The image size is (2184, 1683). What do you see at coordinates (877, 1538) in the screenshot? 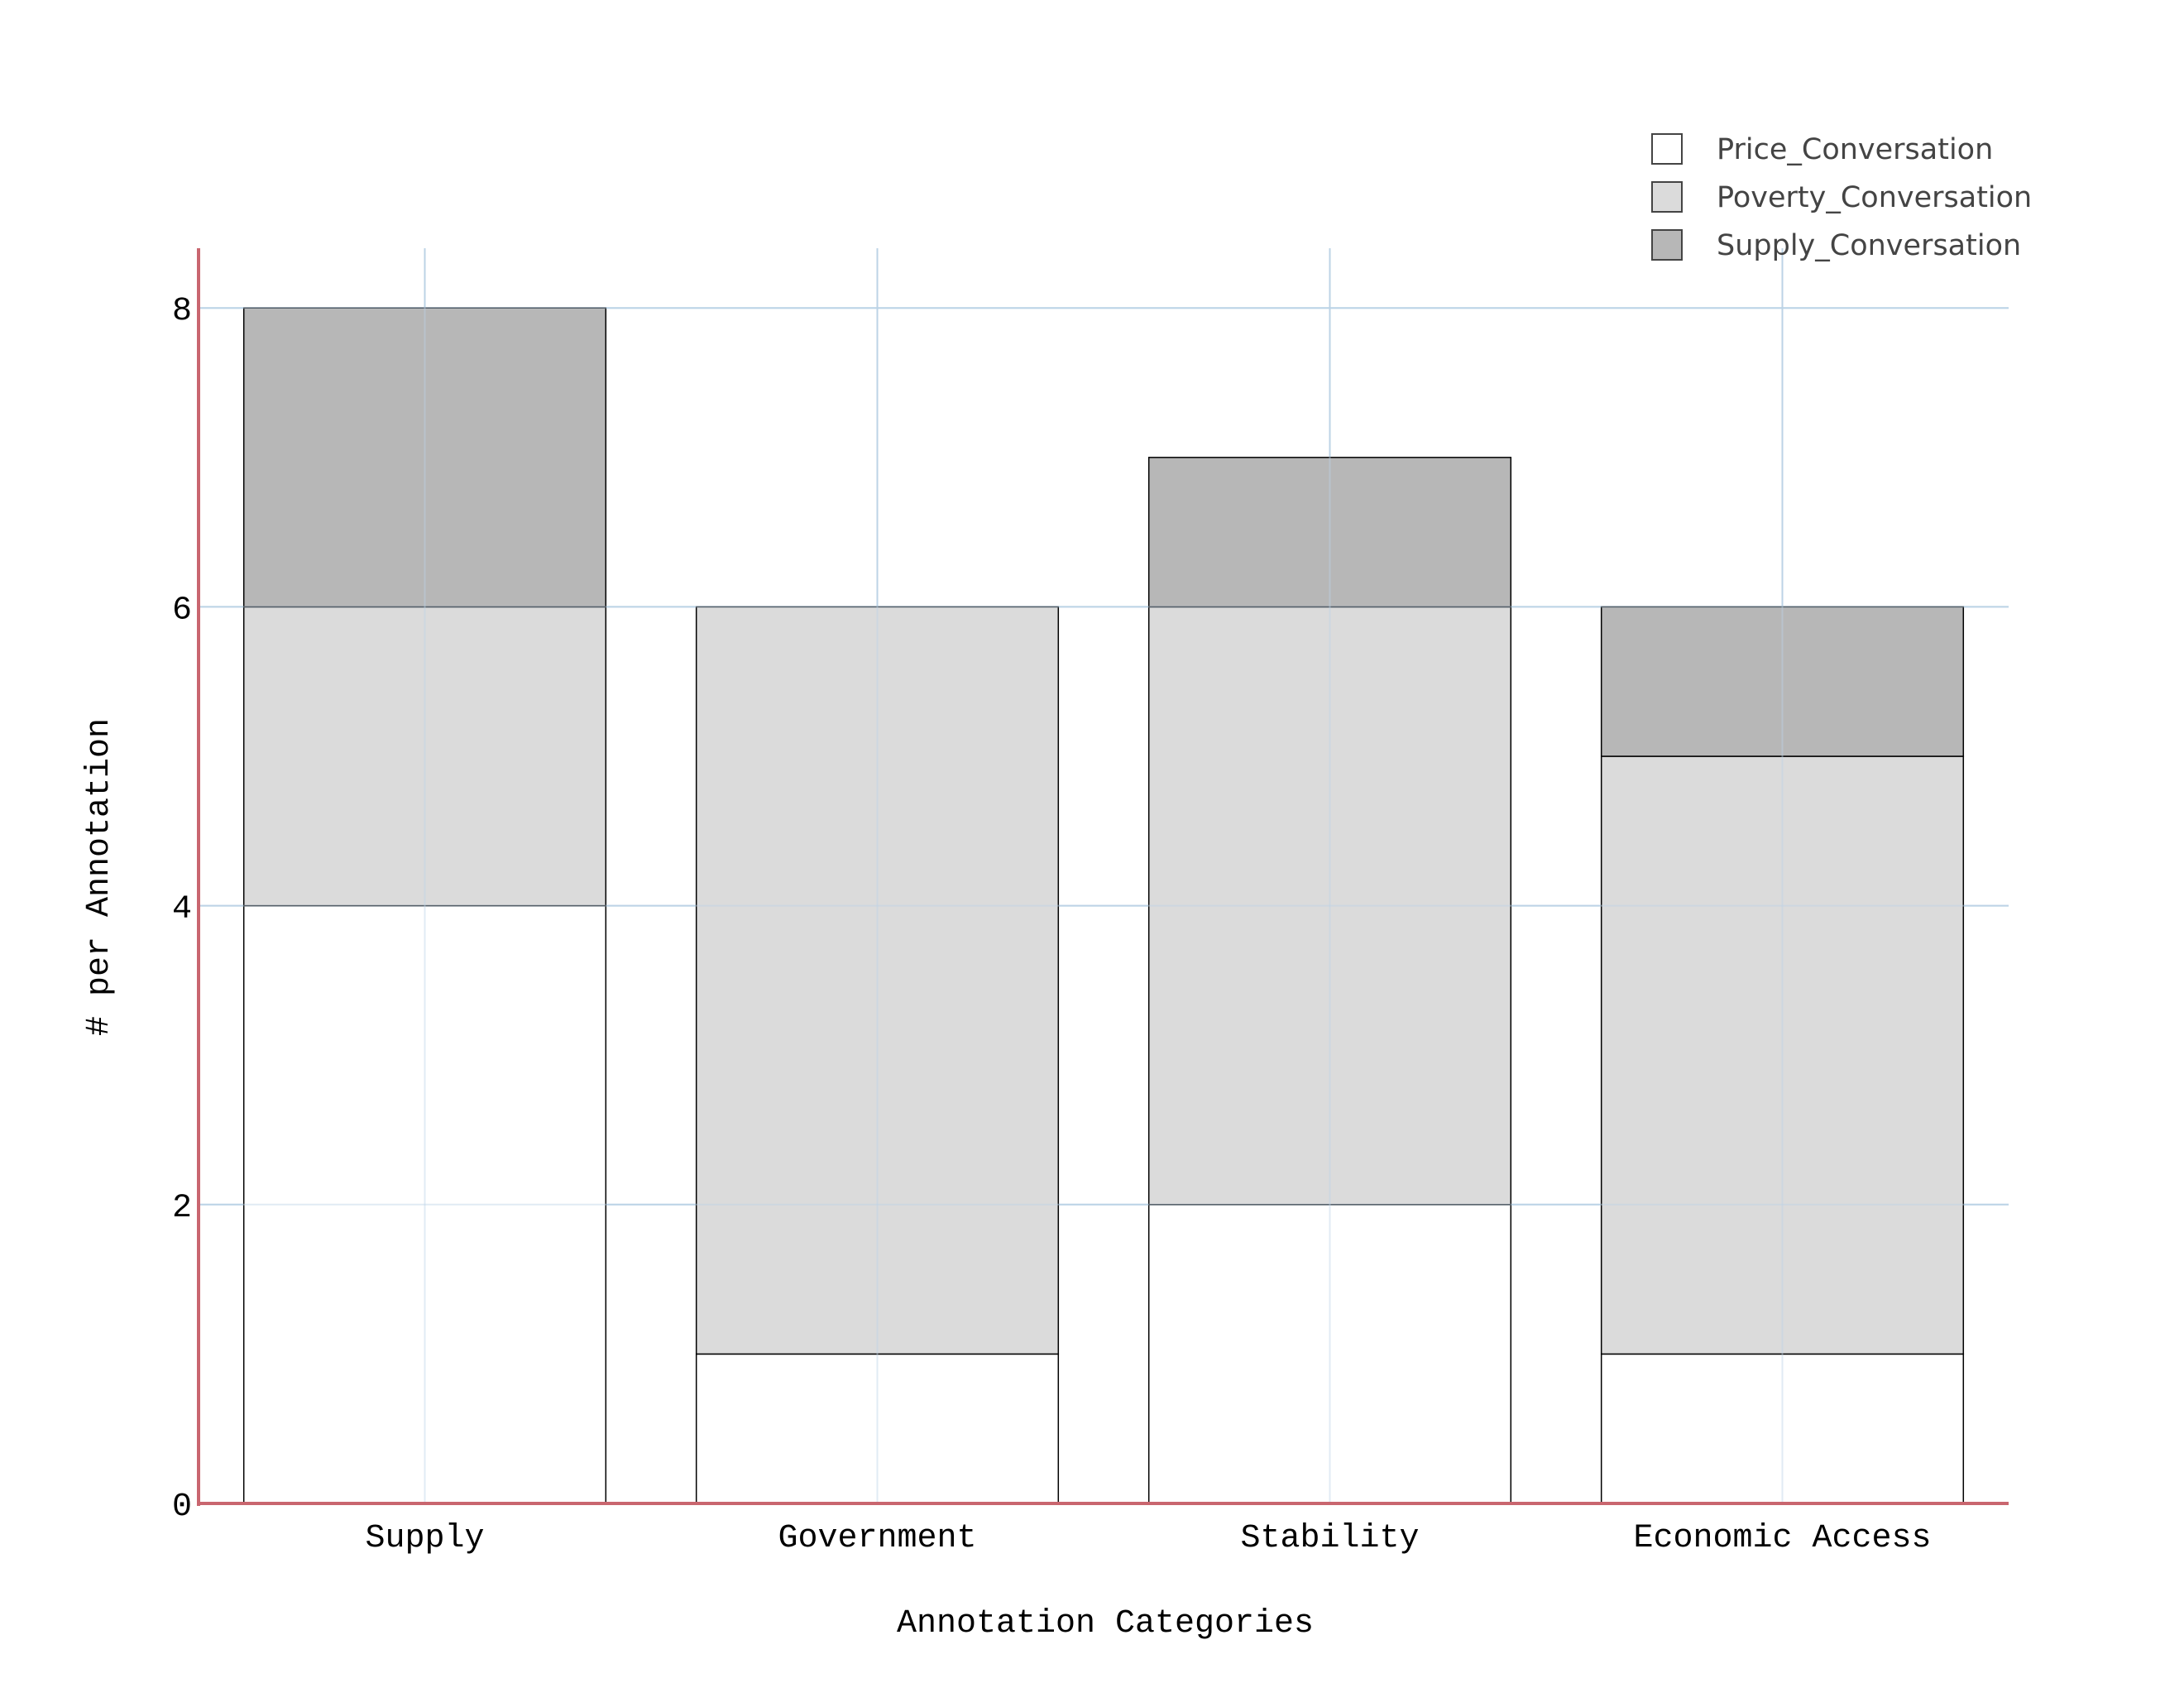
I see `x-tick-label: Government` at bounding box center [877, 1538].